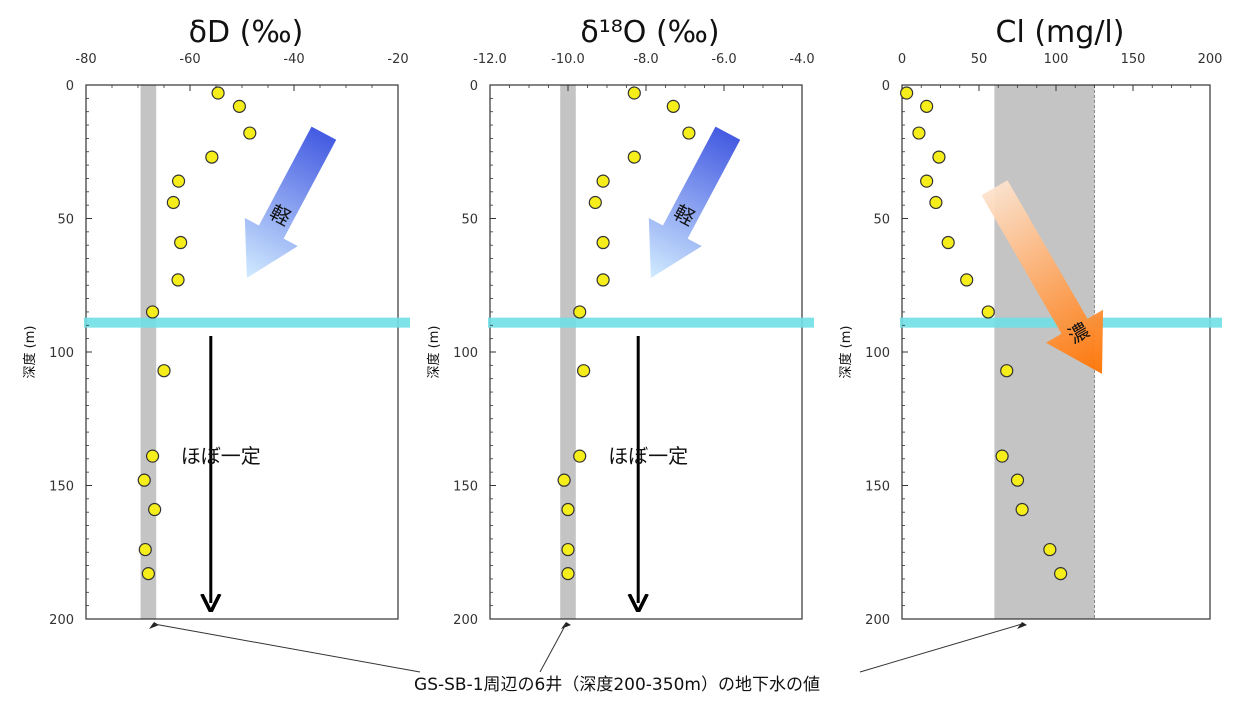 Image resolution: width=1234 pixels, height=704 pixels. What do you see at coordinates (588, 659) in the screenshot?
I see `footnote: GS-SB-1周辺の6井（深度200-350m）の地下水の値` at bounding box center [588, 659].